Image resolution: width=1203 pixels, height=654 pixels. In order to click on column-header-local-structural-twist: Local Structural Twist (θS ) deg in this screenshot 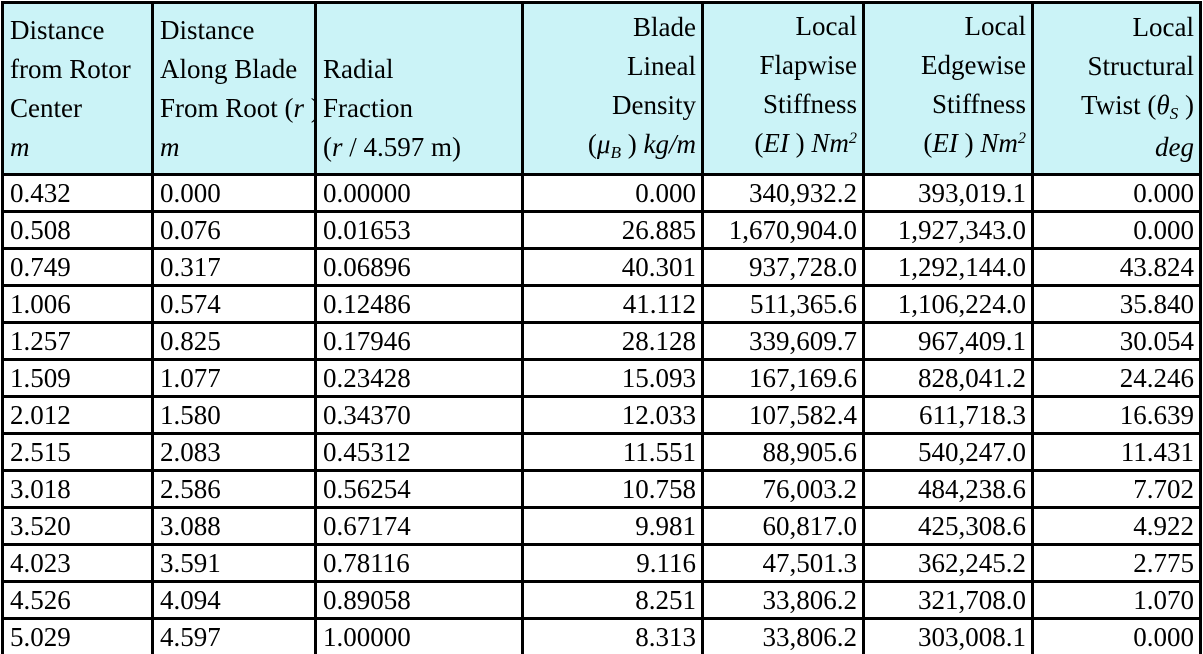, I will do `click(1116, 88)`.